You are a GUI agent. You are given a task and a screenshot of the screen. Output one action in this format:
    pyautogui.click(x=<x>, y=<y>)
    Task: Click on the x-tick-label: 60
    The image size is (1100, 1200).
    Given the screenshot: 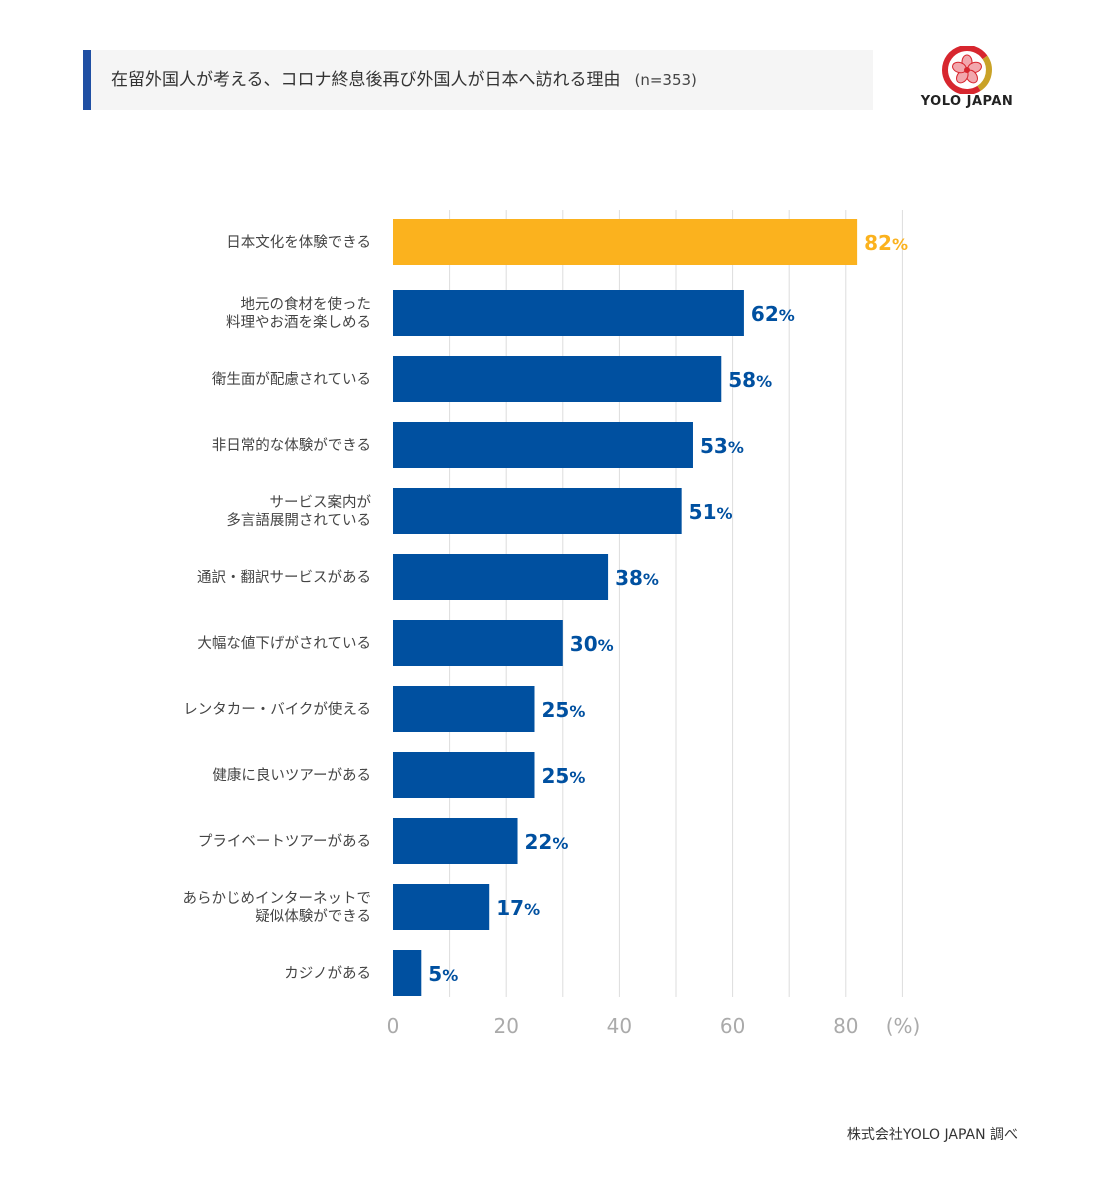 What is the action you would take?
    pyautogui.click(x=732, y=1026)
    